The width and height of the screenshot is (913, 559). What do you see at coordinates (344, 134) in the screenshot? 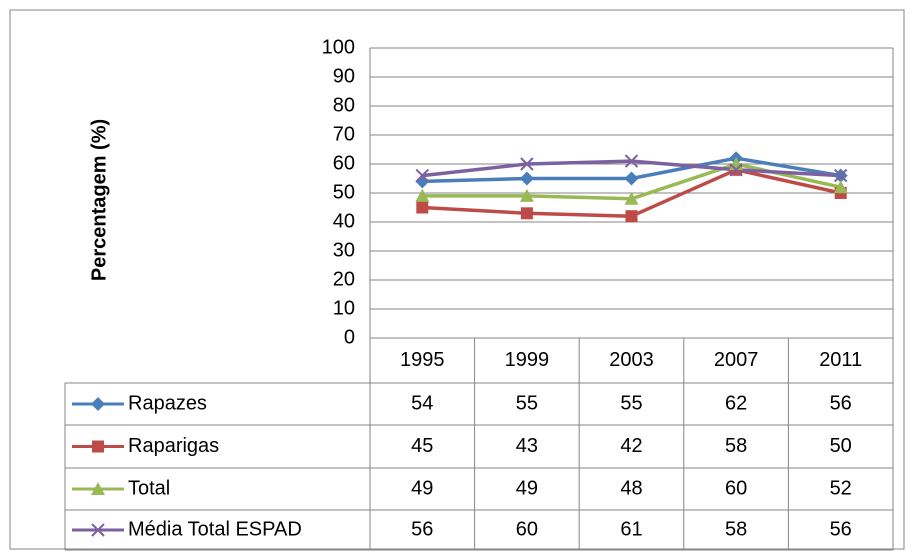
I see `y-tick-label: 70` at bounding box center [344, 134].